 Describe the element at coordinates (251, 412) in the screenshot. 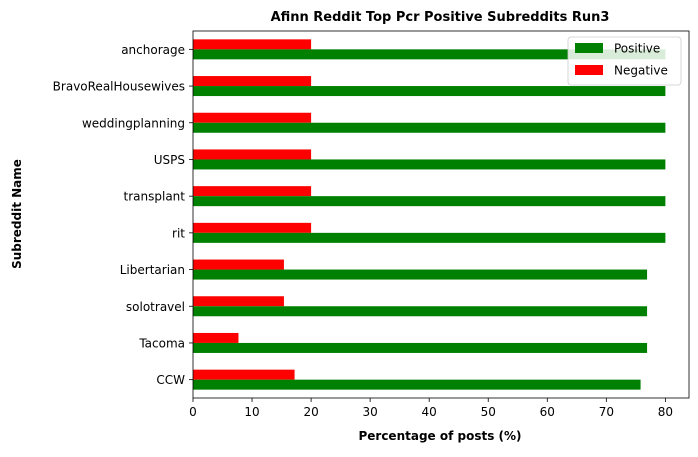

I see `x-tick-label: 10` at that location.